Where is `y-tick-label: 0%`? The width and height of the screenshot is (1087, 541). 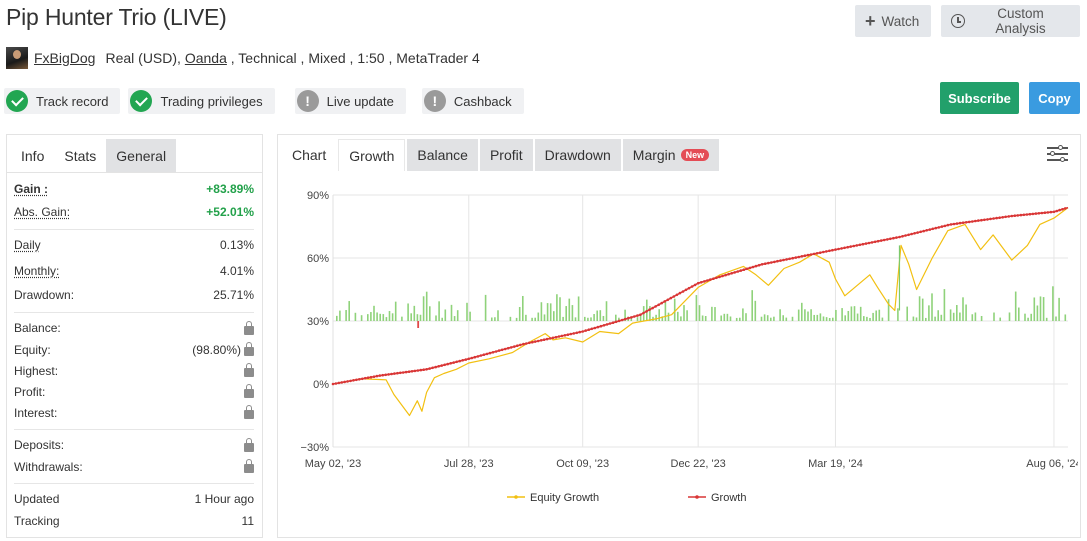 y-tick-label: 0% is located at coordinates (321, 385).